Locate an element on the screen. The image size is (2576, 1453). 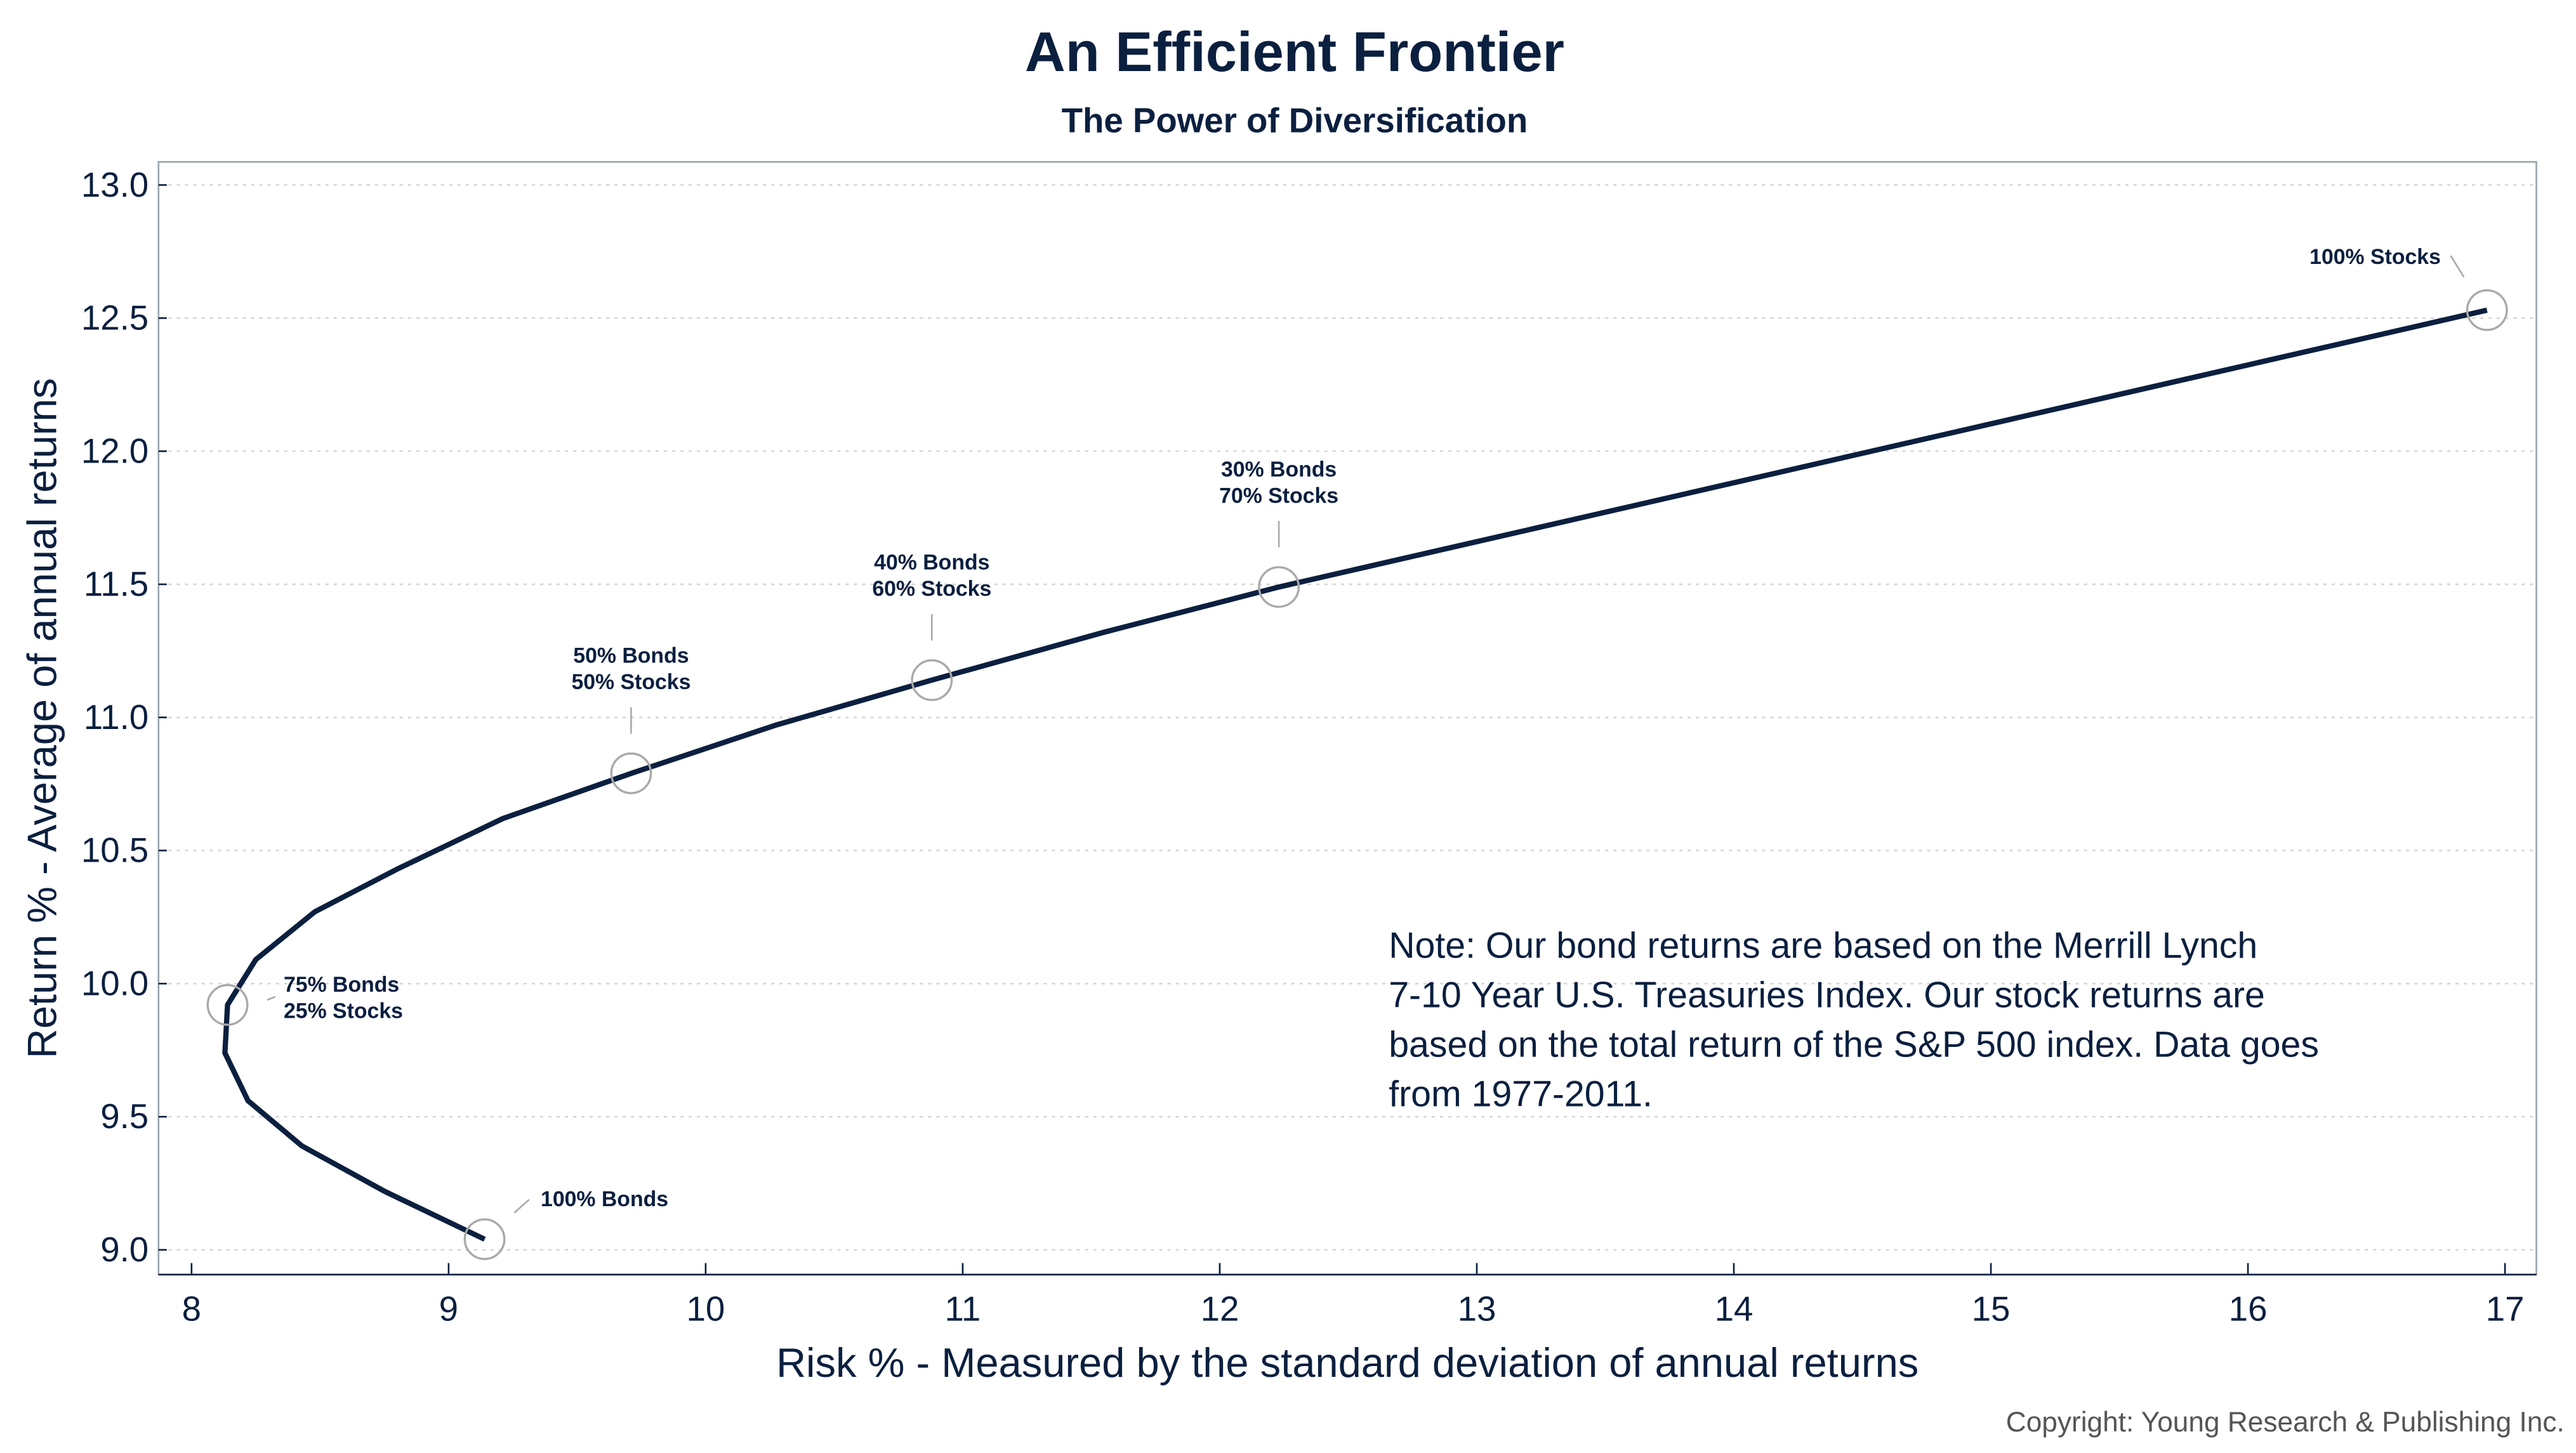
y-tick-label: 11.5 is located at coordinates (116, 584).